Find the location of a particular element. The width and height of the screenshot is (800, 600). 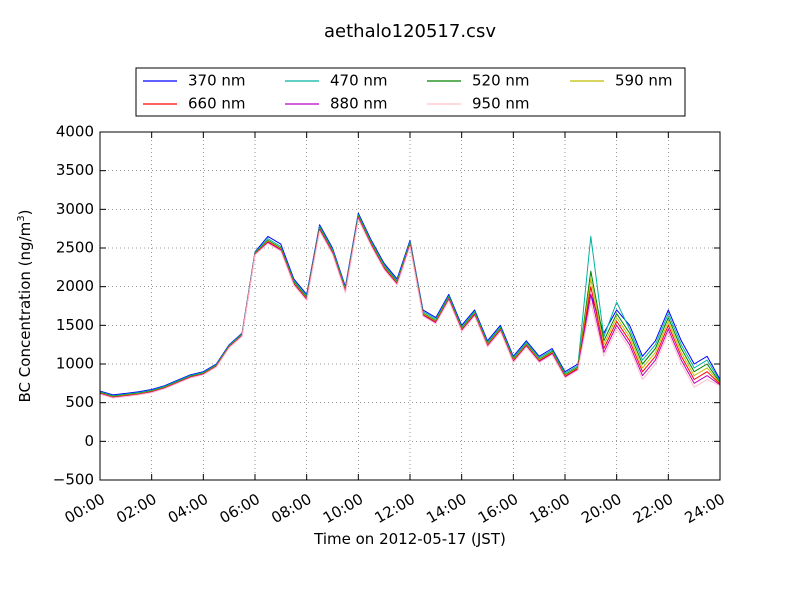

legend-entry-label: 370 nm is located at coordinates (217, 81).